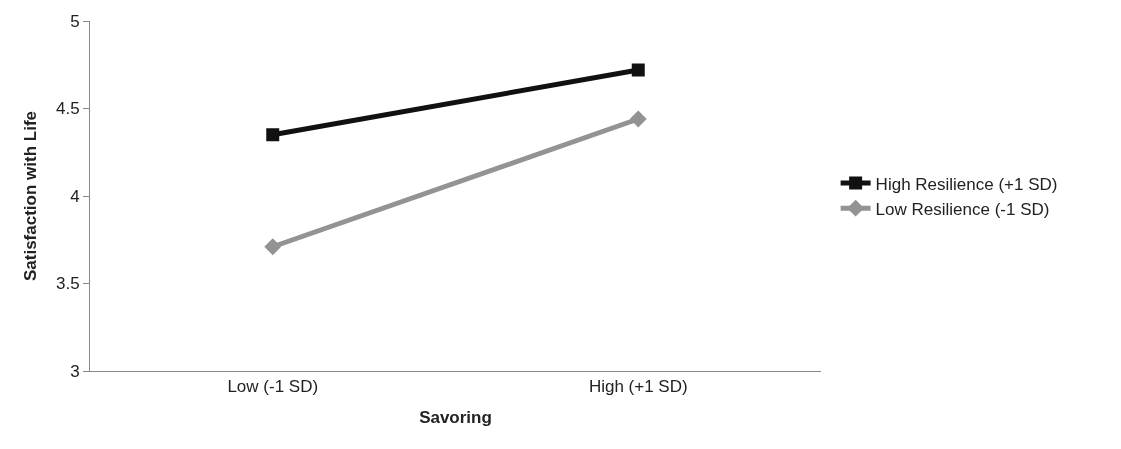 This screenshot has width=1121, height=449. What do you see at coordinates (75, 21) in the screenshot?
I see `y-tick-label: 5` at bounding box center [75, 21].